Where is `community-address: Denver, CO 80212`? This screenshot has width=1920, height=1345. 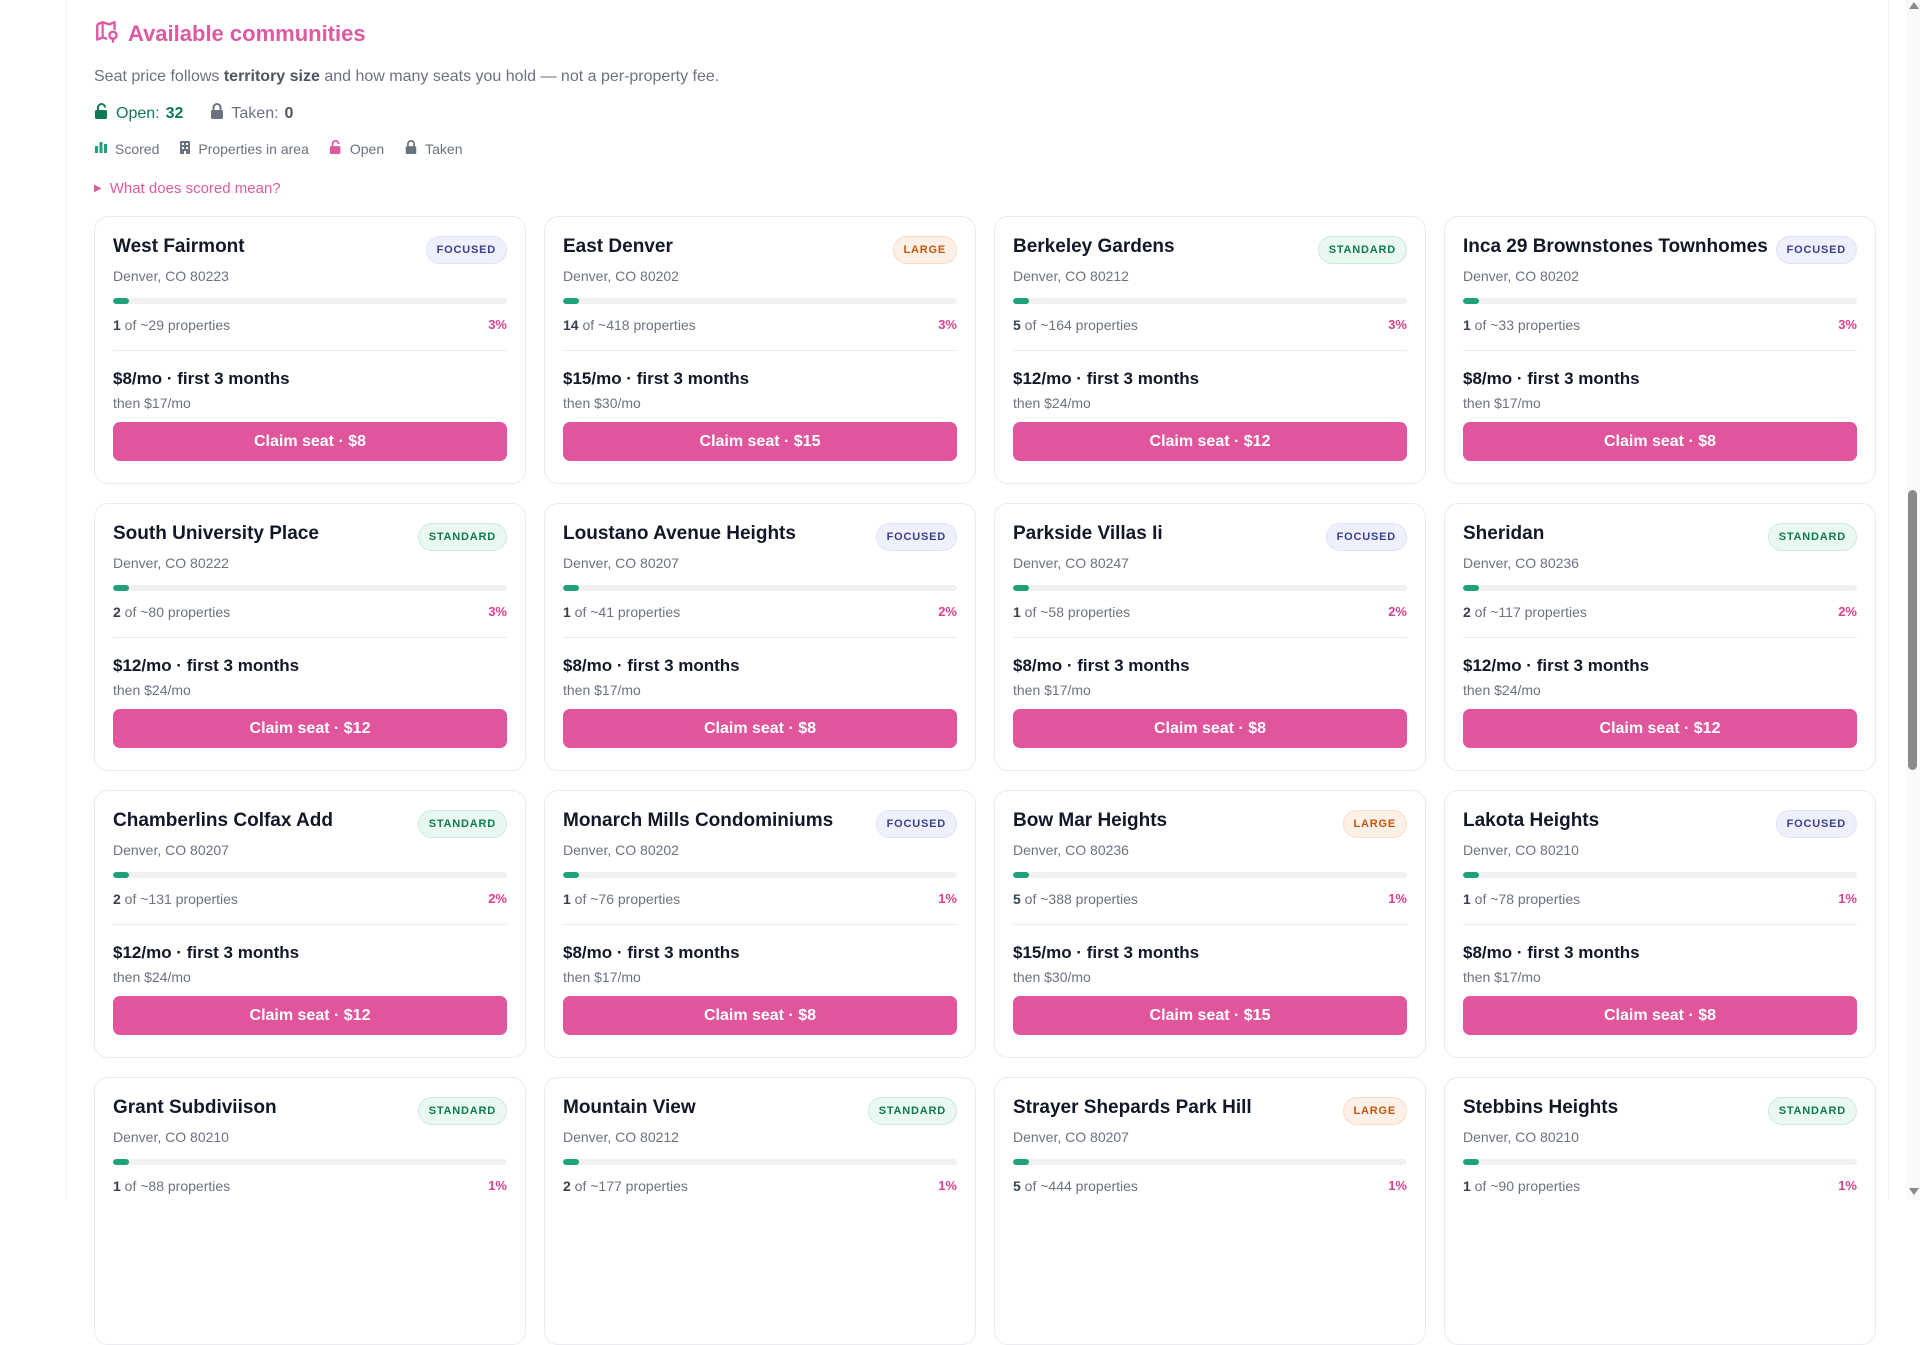
community-address: Denver, CO 80212 is located at coordinates (621, 1137).